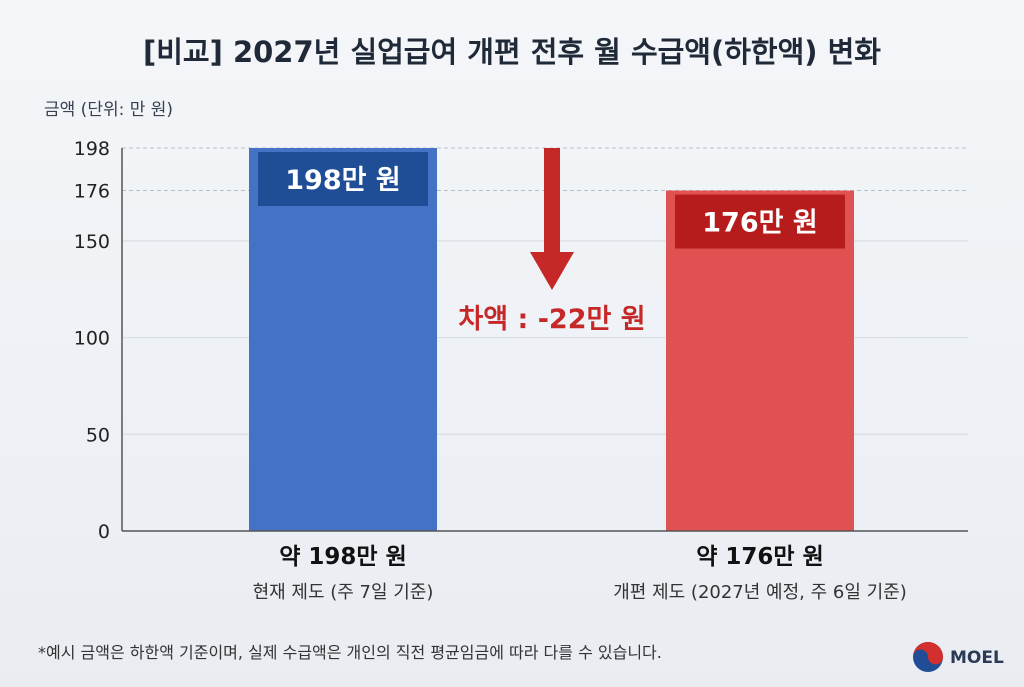  Describe the element at coordinates (343, 557) in the screenshot. I see `category-main-label-1: 약 198만 원` at that location.